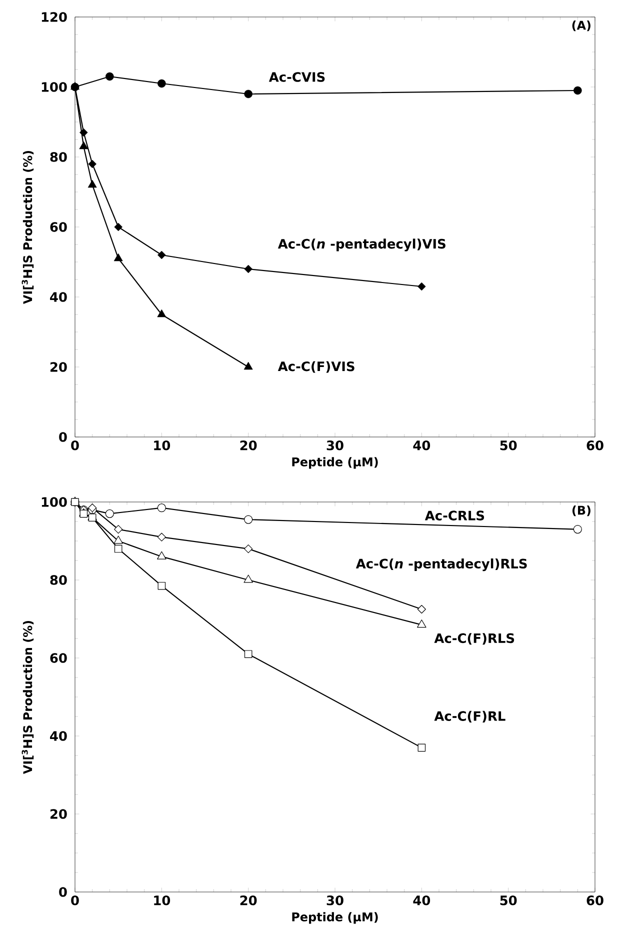  What do you see at coordinates (362, 245) in the screenshot?
I see `series-label: Ac-C(n -pentadecyl)VIS` at bounding box center [362, 245].